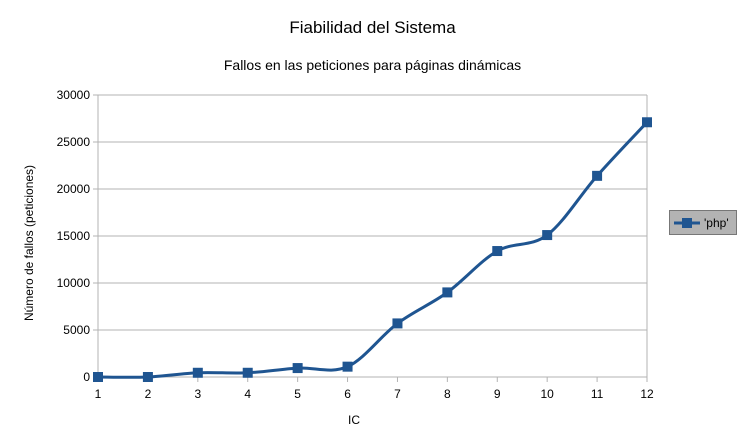 The height and width of the screenshot is (447, 745). I want to click on y-tick-label: 10000, so click(74, 283).